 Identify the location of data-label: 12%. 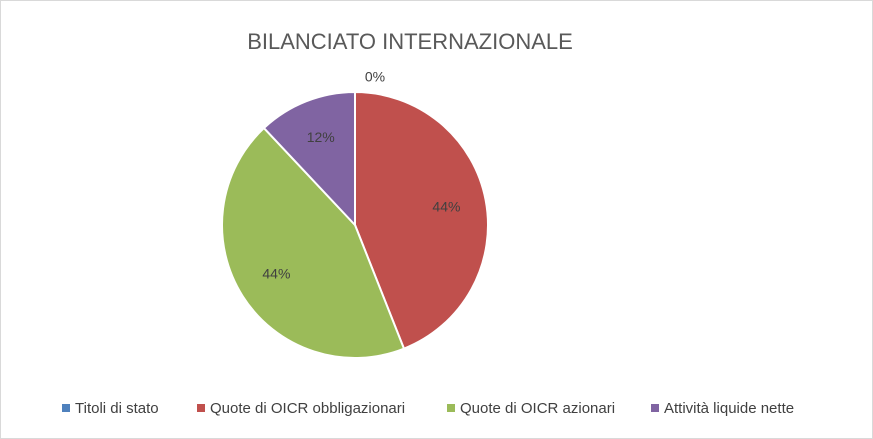
(321, 137).